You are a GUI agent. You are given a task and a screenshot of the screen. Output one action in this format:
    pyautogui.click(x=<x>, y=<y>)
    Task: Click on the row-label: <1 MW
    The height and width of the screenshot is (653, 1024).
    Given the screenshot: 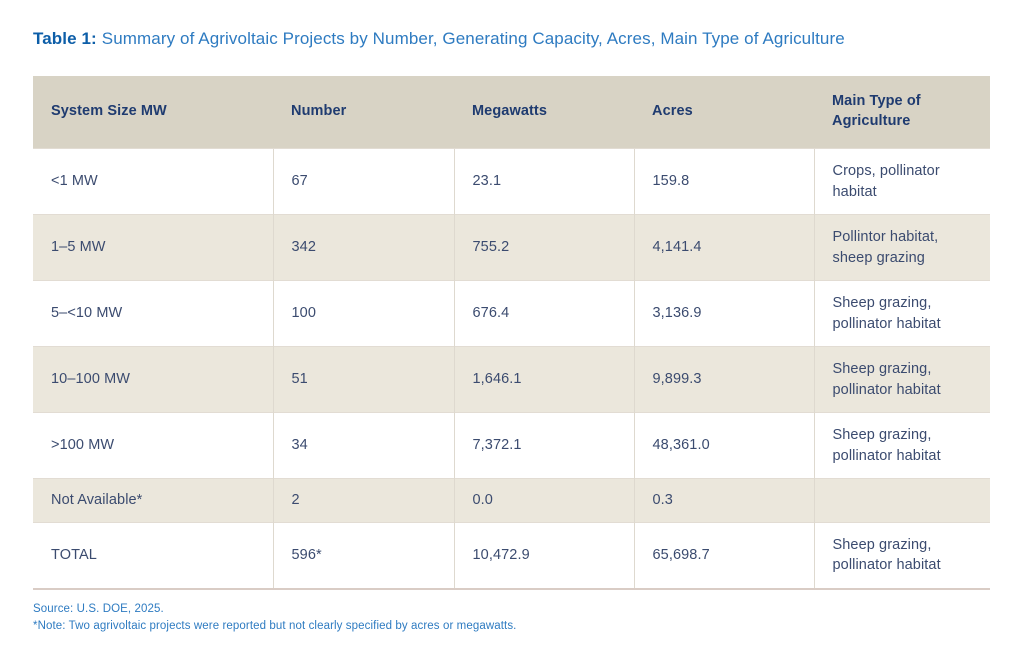 What is the action you would take?
    pyautogui.click(x=153, y=181)
    